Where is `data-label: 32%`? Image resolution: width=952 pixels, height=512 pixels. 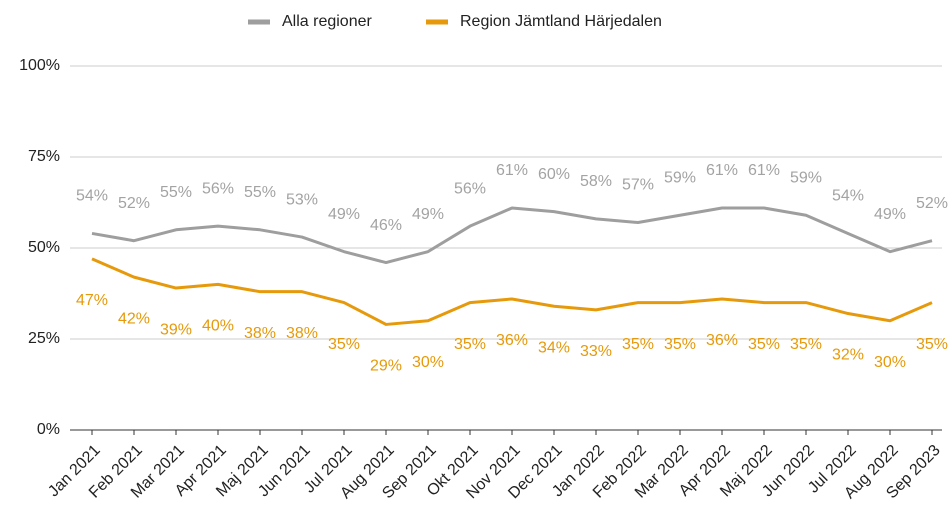 data-label: 32% is located at coordinates (848, 355).